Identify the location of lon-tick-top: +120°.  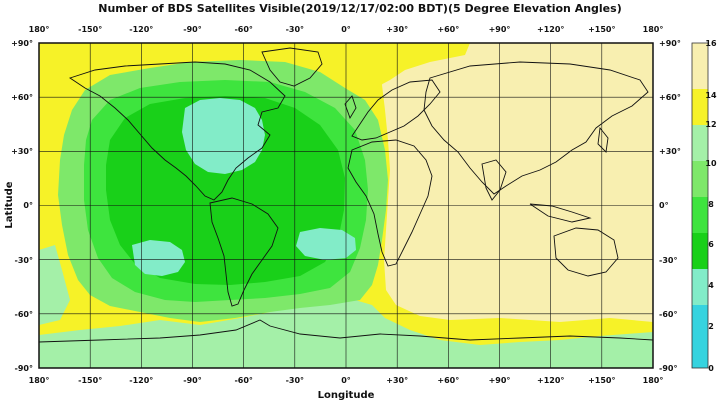
(550, 29).